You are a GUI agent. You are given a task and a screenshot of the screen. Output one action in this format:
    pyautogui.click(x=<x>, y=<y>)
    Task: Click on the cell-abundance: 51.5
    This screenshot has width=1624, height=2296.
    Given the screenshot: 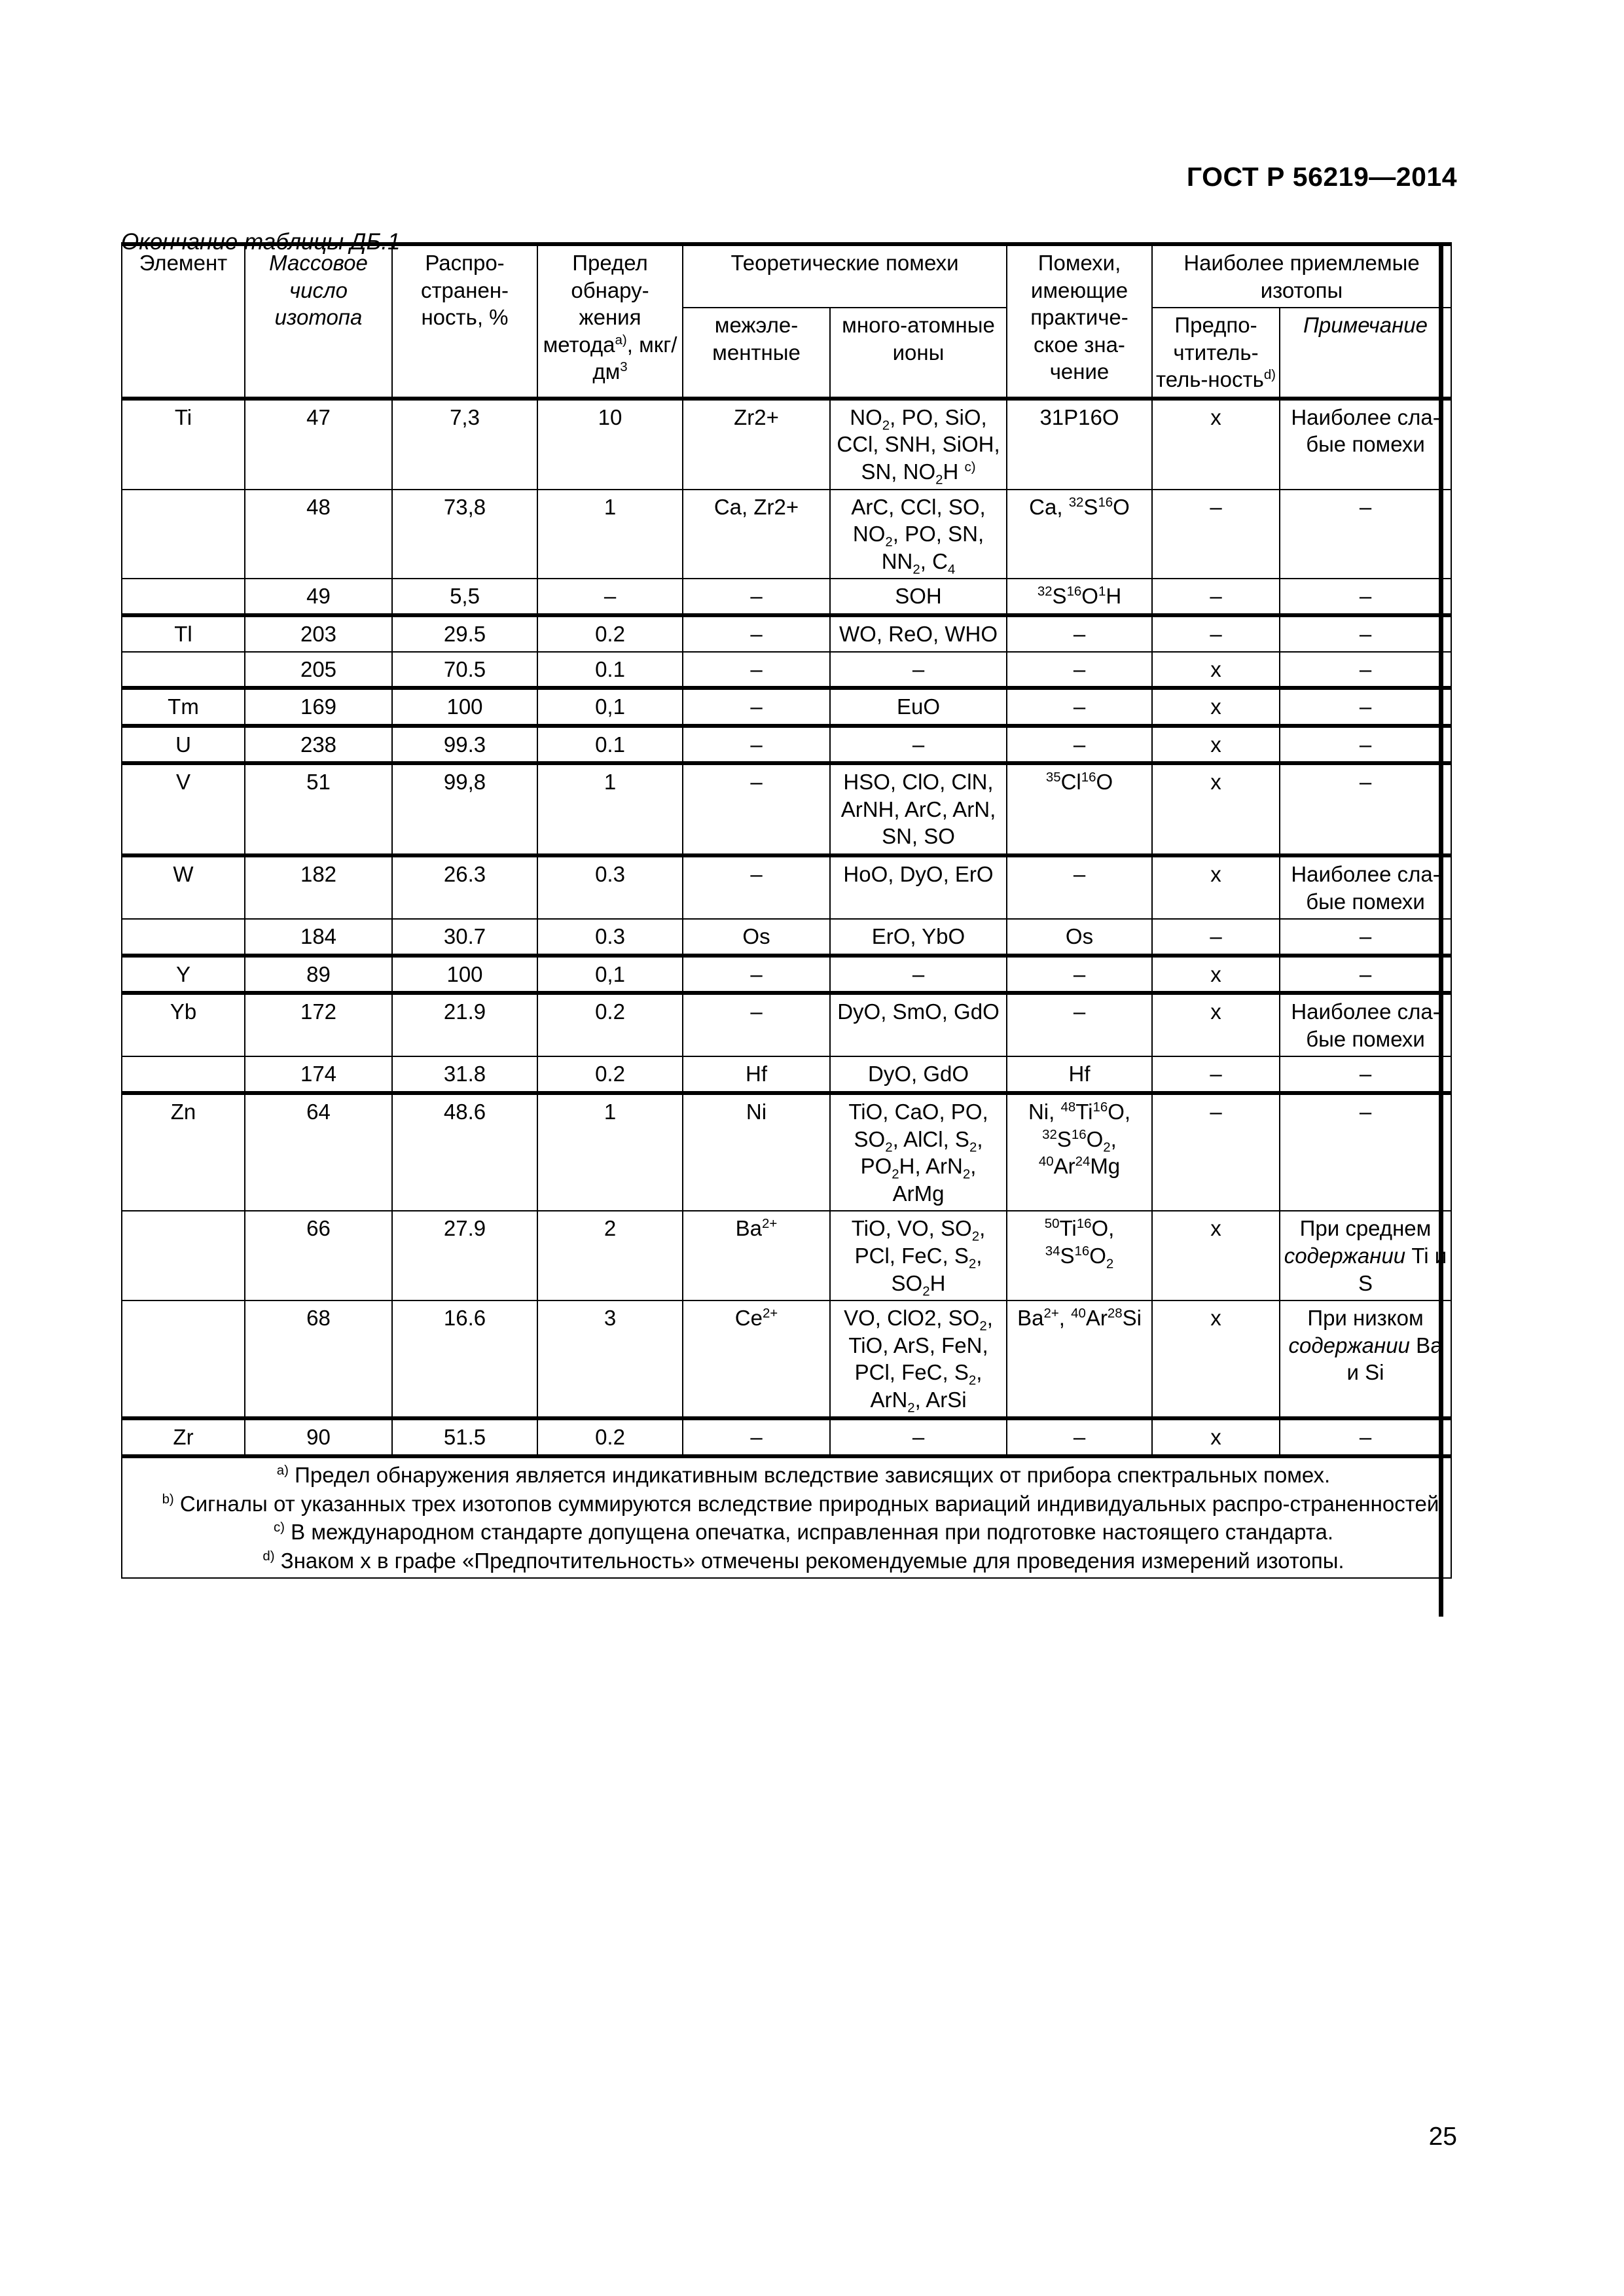 What is the action you would take?
    pyautogui.click(x=464, y=1437)
    